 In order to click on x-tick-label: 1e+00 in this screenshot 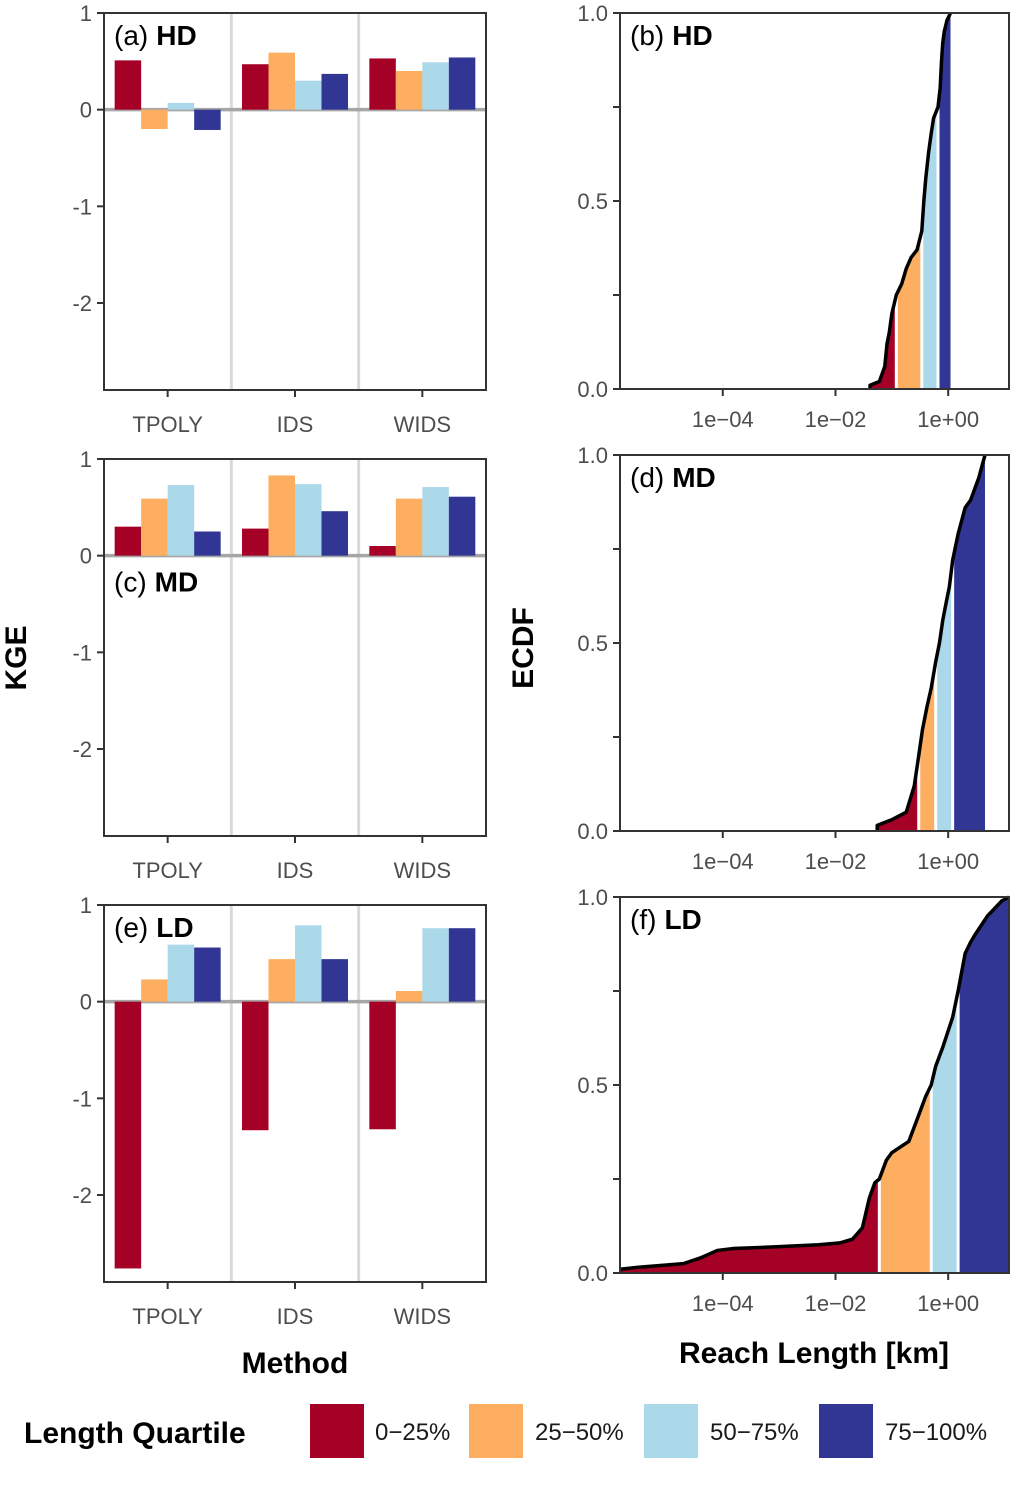, I will do `click(948, 861)`.